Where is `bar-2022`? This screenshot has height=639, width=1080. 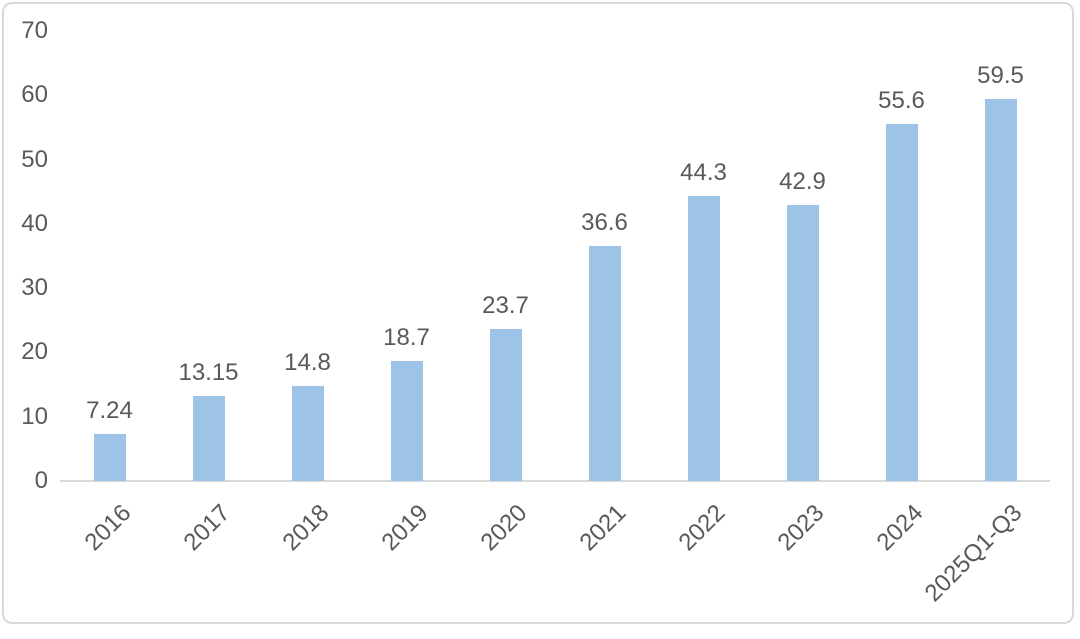 bar-2022 is located at coordinates (703, 338).